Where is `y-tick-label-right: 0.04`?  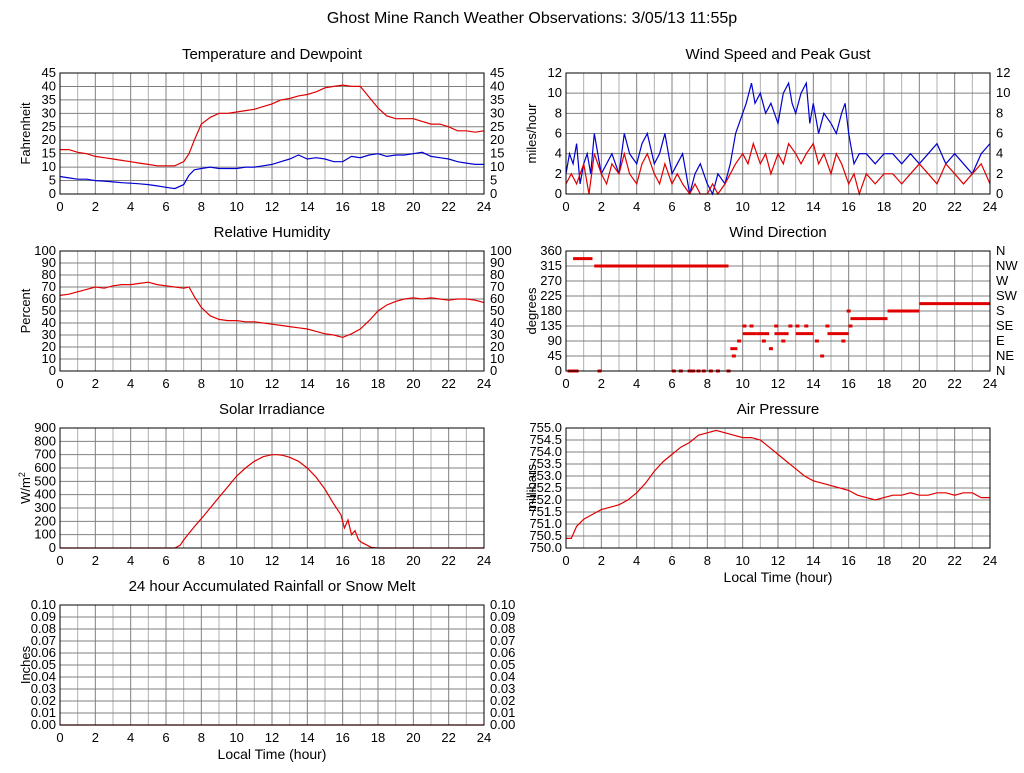 y-tick-label-right: 0.04 is located at coordinates (502, 676).